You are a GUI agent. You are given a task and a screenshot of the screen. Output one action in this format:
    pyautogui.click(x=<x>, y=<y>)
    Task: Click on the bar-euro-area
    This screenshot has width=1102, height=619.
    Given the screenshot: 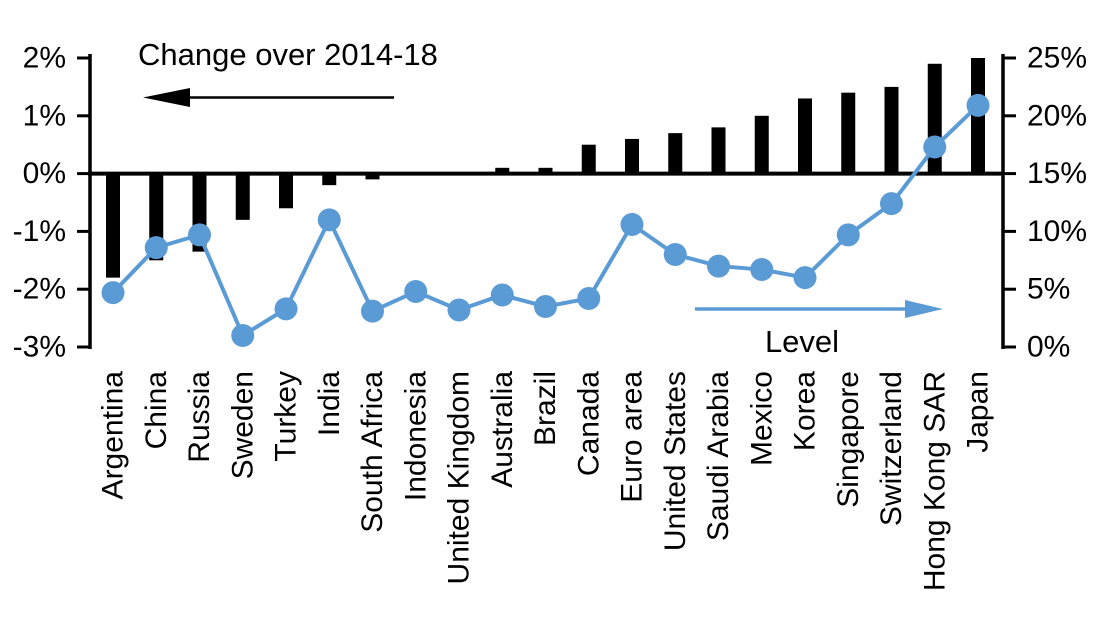 What is the action you would take?
    pyautogui.click(x=632, y=156)
    